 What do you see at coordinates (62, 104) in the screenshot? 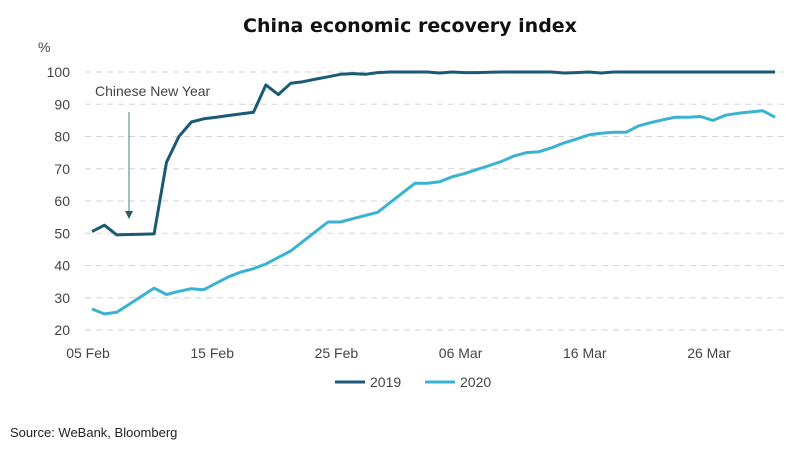
I see `y-tick-label: 90` at bounding box center [62, 104].